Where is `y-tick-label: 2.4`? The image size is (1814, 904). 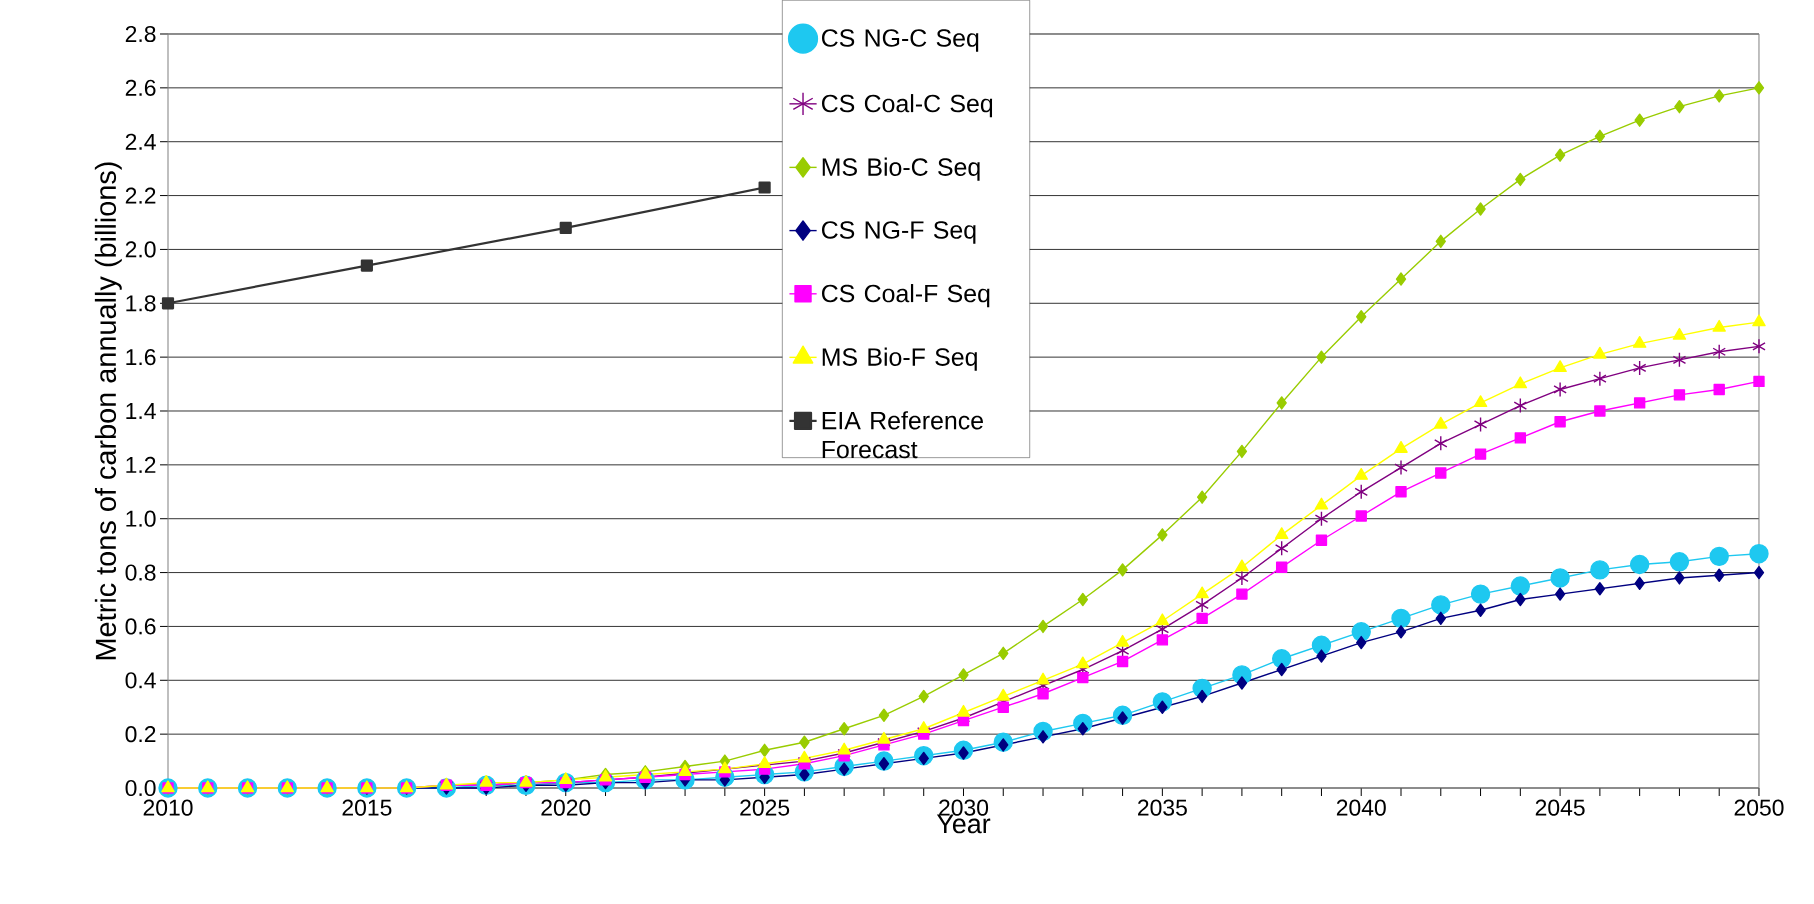 y-tick-label: 2.4 is located at coordinates (140, 141).